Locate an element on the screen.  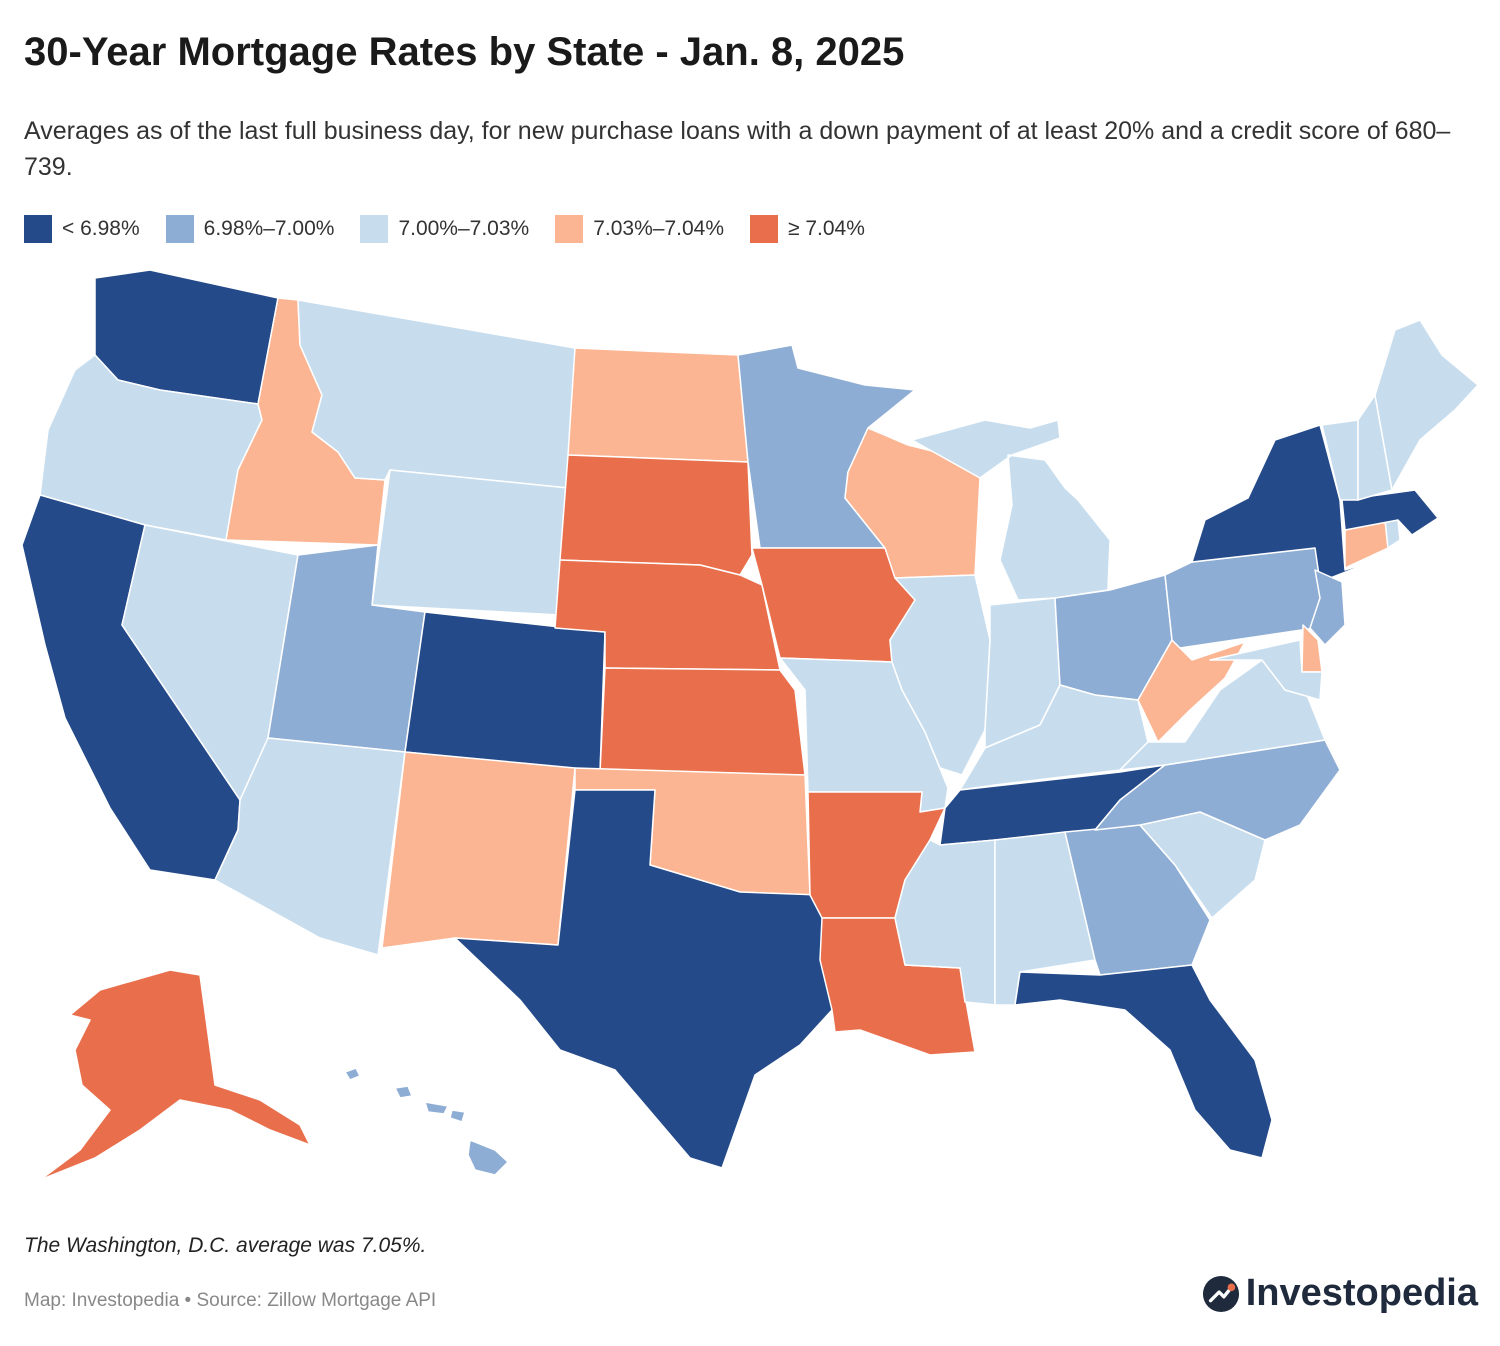
state-ak is located at coordinates (175, 1075).